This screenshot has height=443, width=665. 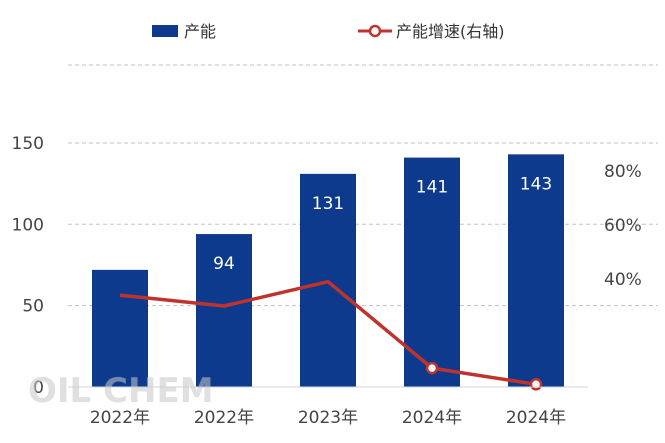 What do you see at coordinates (450, 31) in the screenshot?
I see `legend-label-line: 产能增速(右轴)` at bounding box center [450, 31].